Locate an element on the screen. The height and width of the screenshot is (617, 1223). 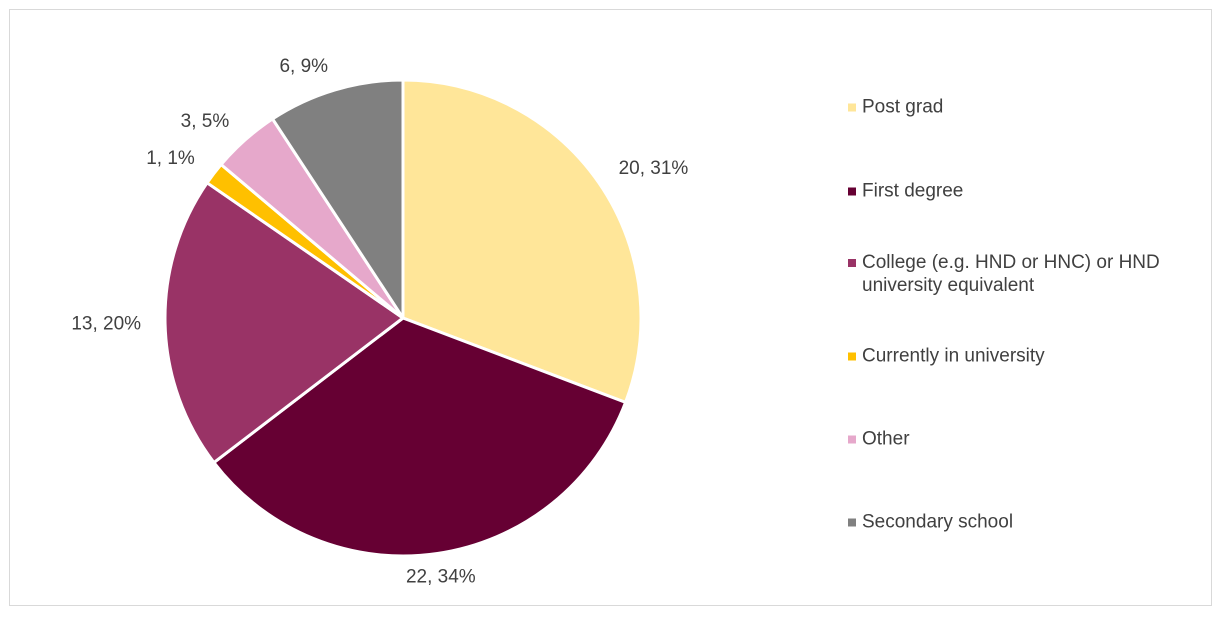
legend-label: Post grad is located at coordinates (903, 107).